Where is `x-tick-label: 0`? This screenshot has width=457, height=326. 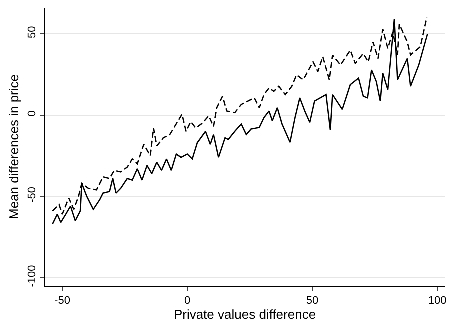
x-tick-label: 0 is located at coordinates (187, 301).